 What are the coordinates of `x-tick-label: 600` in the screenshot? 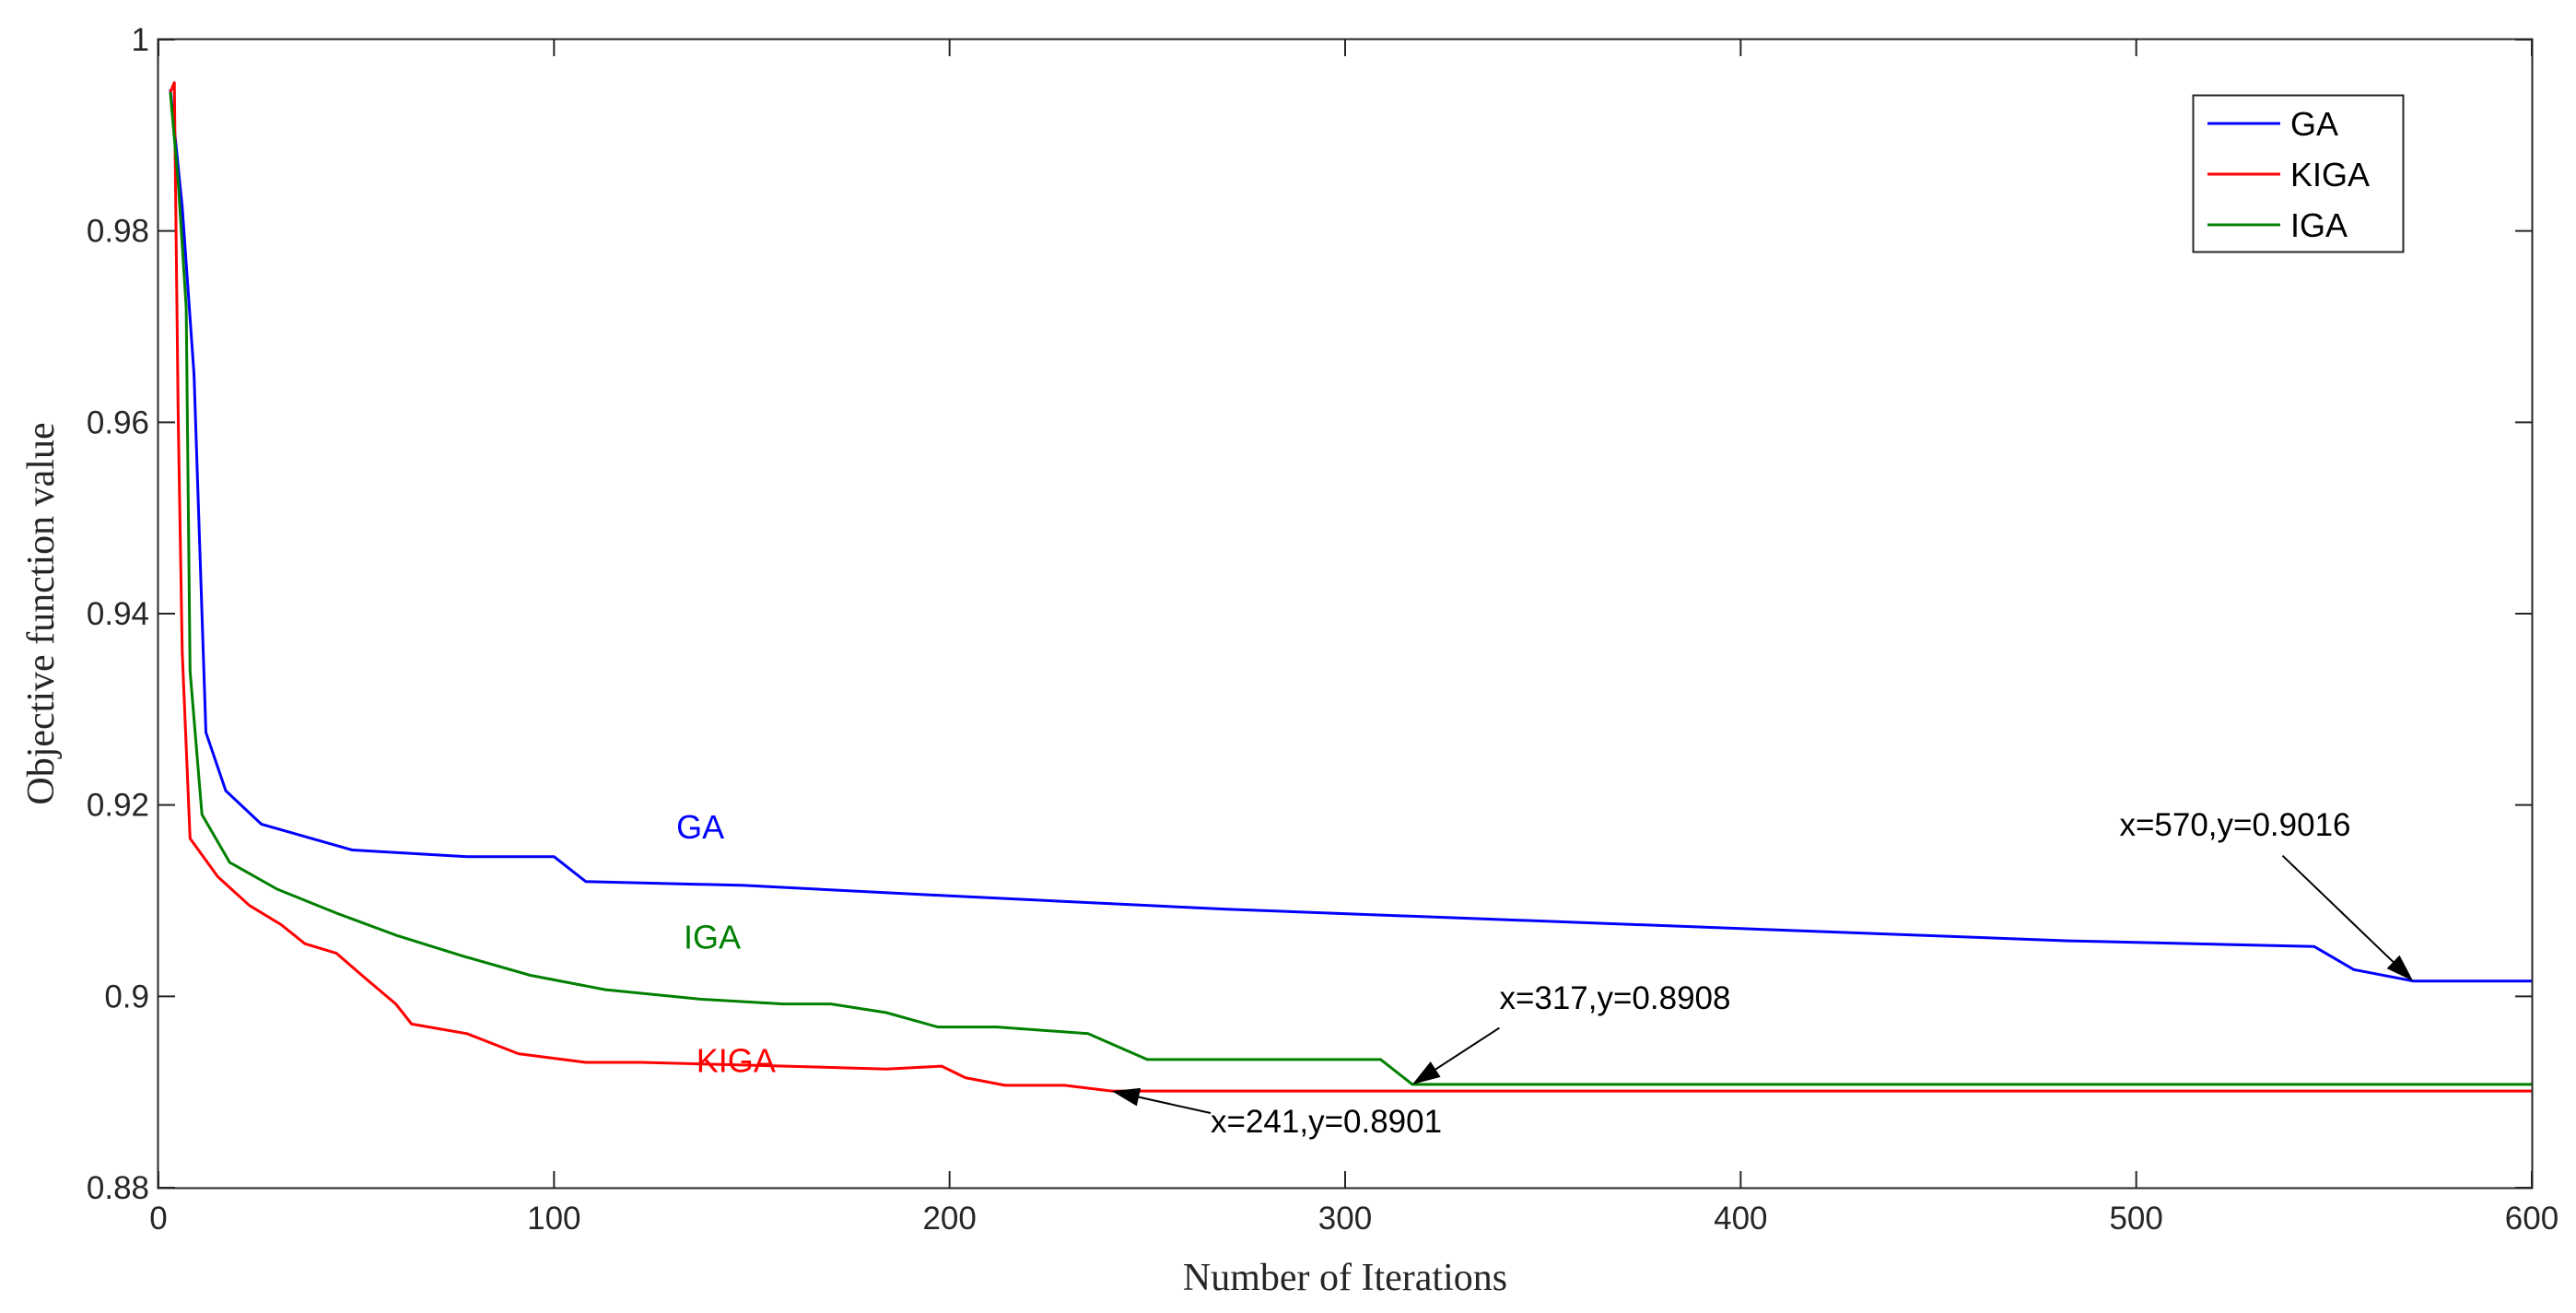 It's located at (2531, 1219).